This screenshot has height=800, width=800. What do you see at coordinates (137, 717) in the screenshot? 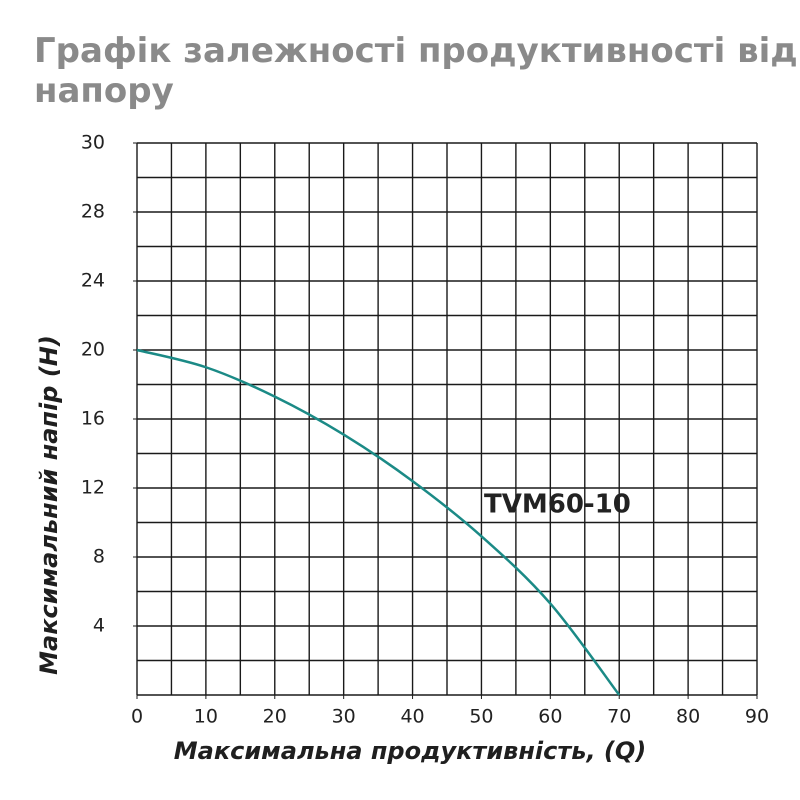
I see `x-tick-label: 0` at bounding box center [137, 717].